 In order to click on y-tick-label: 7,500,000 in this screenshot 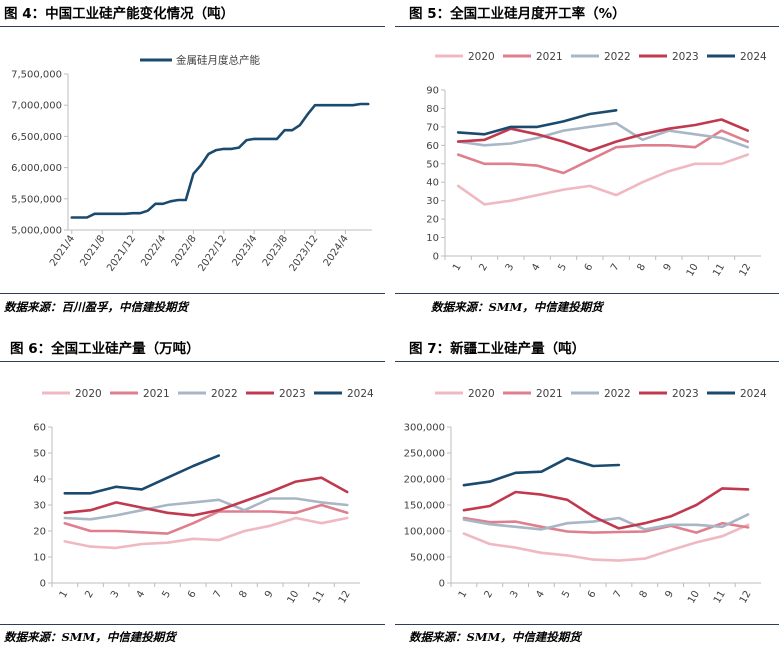, I will do `click(36, 75)`.